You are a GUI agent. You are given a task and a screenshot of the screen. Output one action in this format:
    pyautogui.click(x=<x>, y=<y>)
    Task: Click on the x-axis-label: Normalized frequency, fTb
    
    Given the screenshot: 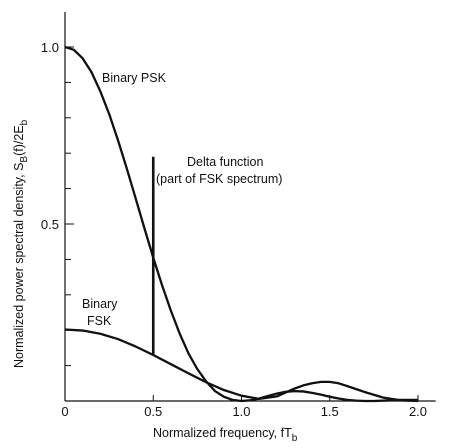 What is the action you would take?
    pyautogui.click(x=225, y=434)
    